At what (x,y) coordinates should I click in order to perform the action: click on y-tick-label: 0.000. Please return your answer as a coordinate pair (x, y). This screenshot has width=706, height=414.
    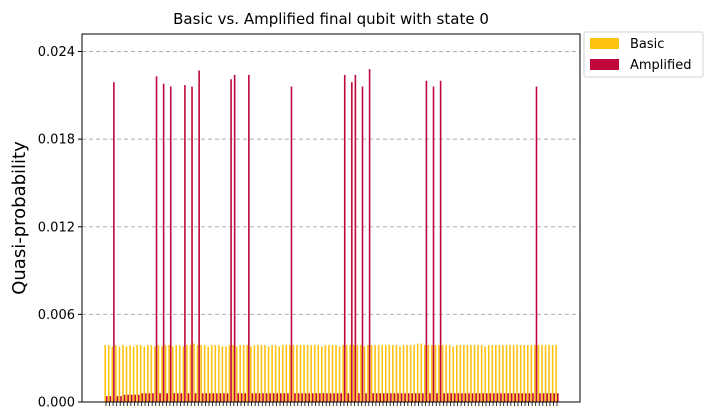
    Looking at the image, I should click on (56, 403).